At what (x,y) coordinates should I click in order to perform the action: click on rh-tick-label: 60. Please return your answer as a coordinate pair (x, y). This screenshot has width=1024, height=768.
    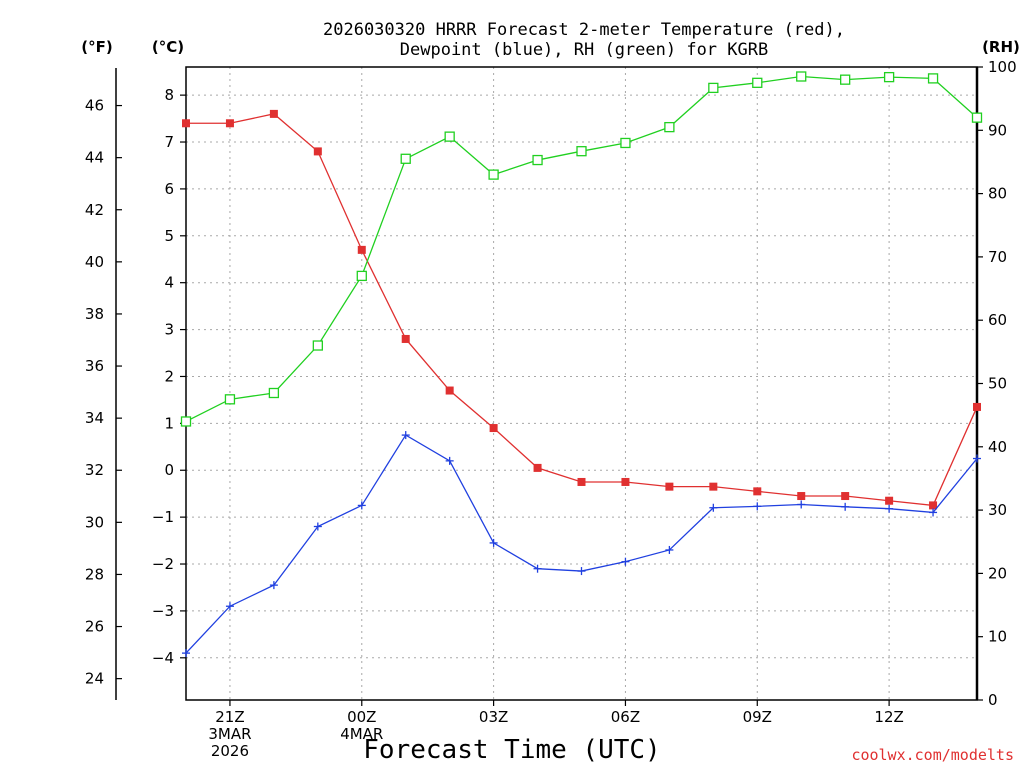
    Looking at the image, I should click on (997, 320).